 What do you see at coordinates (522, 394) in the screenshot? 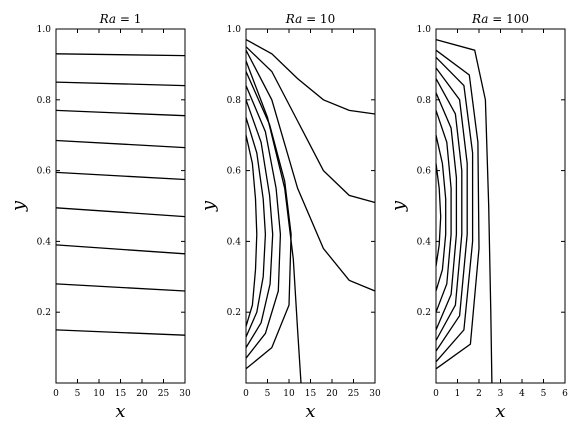
I see `x-tick-label: 4` at bounding box center [522, 394].